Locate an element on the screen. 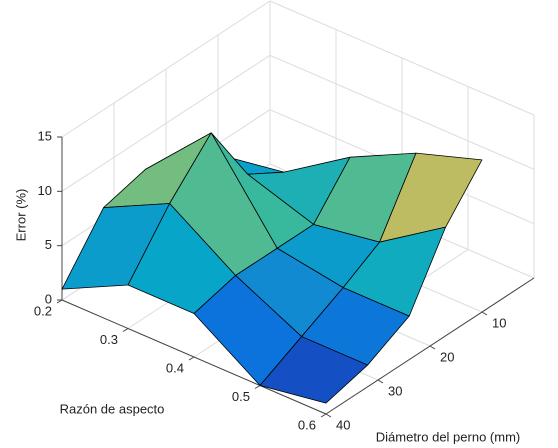 This screenshot has width=558, height=448. surface-face is located at coordinates (314, 370).